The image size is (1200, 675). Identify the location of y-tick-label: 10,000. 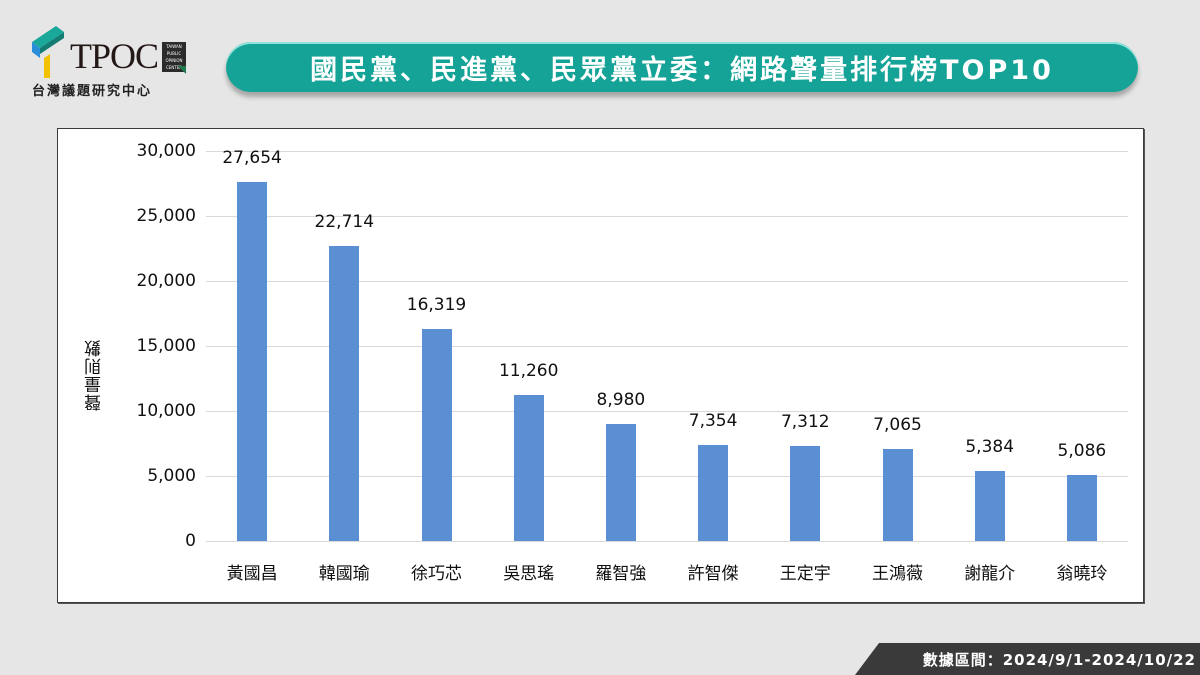
(166, 411).